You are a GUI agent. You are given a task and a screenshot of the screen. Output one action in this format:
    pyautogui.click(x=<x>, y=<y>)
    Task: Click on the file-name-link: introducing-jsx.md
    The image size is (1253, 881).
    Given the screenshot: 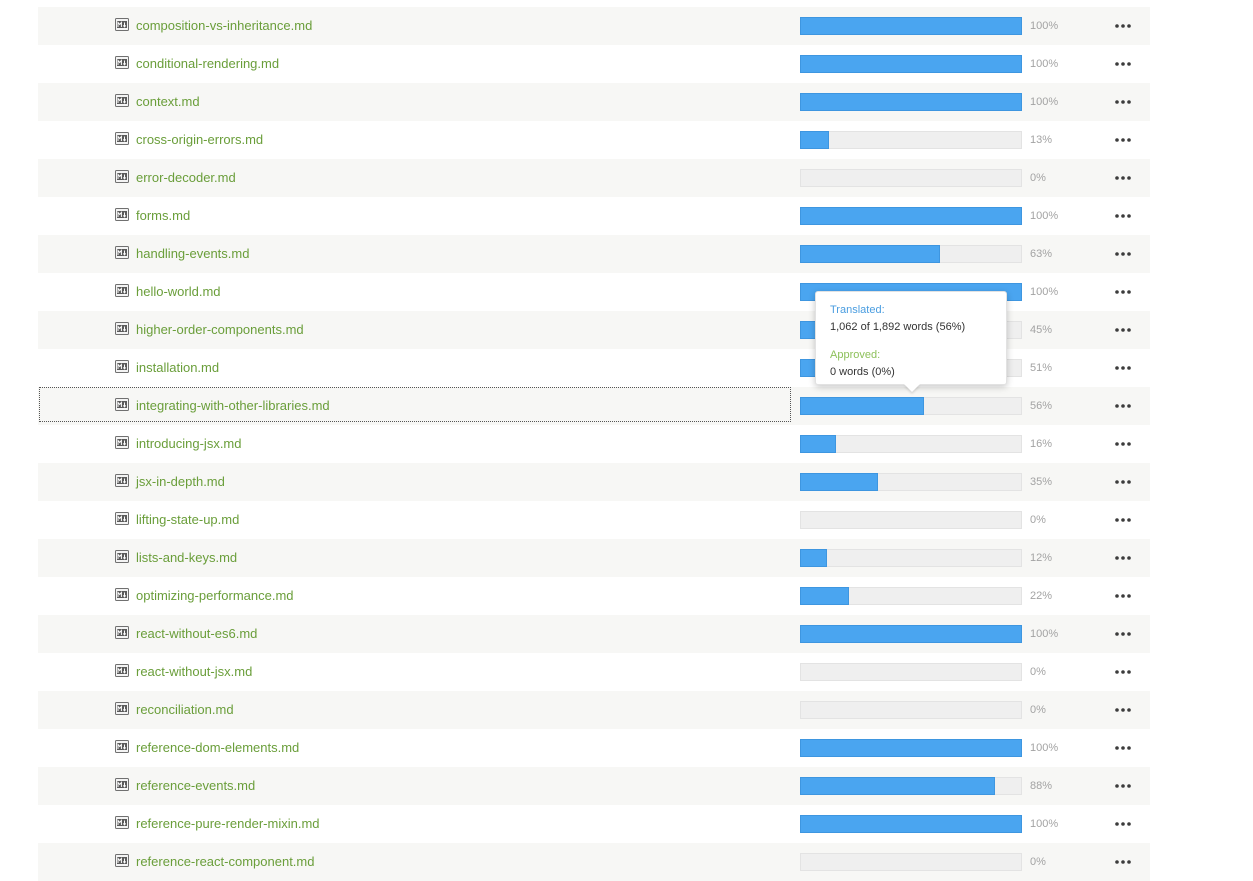 What is the action you would take?
    pyautogui.click(x=189, y=443)
    